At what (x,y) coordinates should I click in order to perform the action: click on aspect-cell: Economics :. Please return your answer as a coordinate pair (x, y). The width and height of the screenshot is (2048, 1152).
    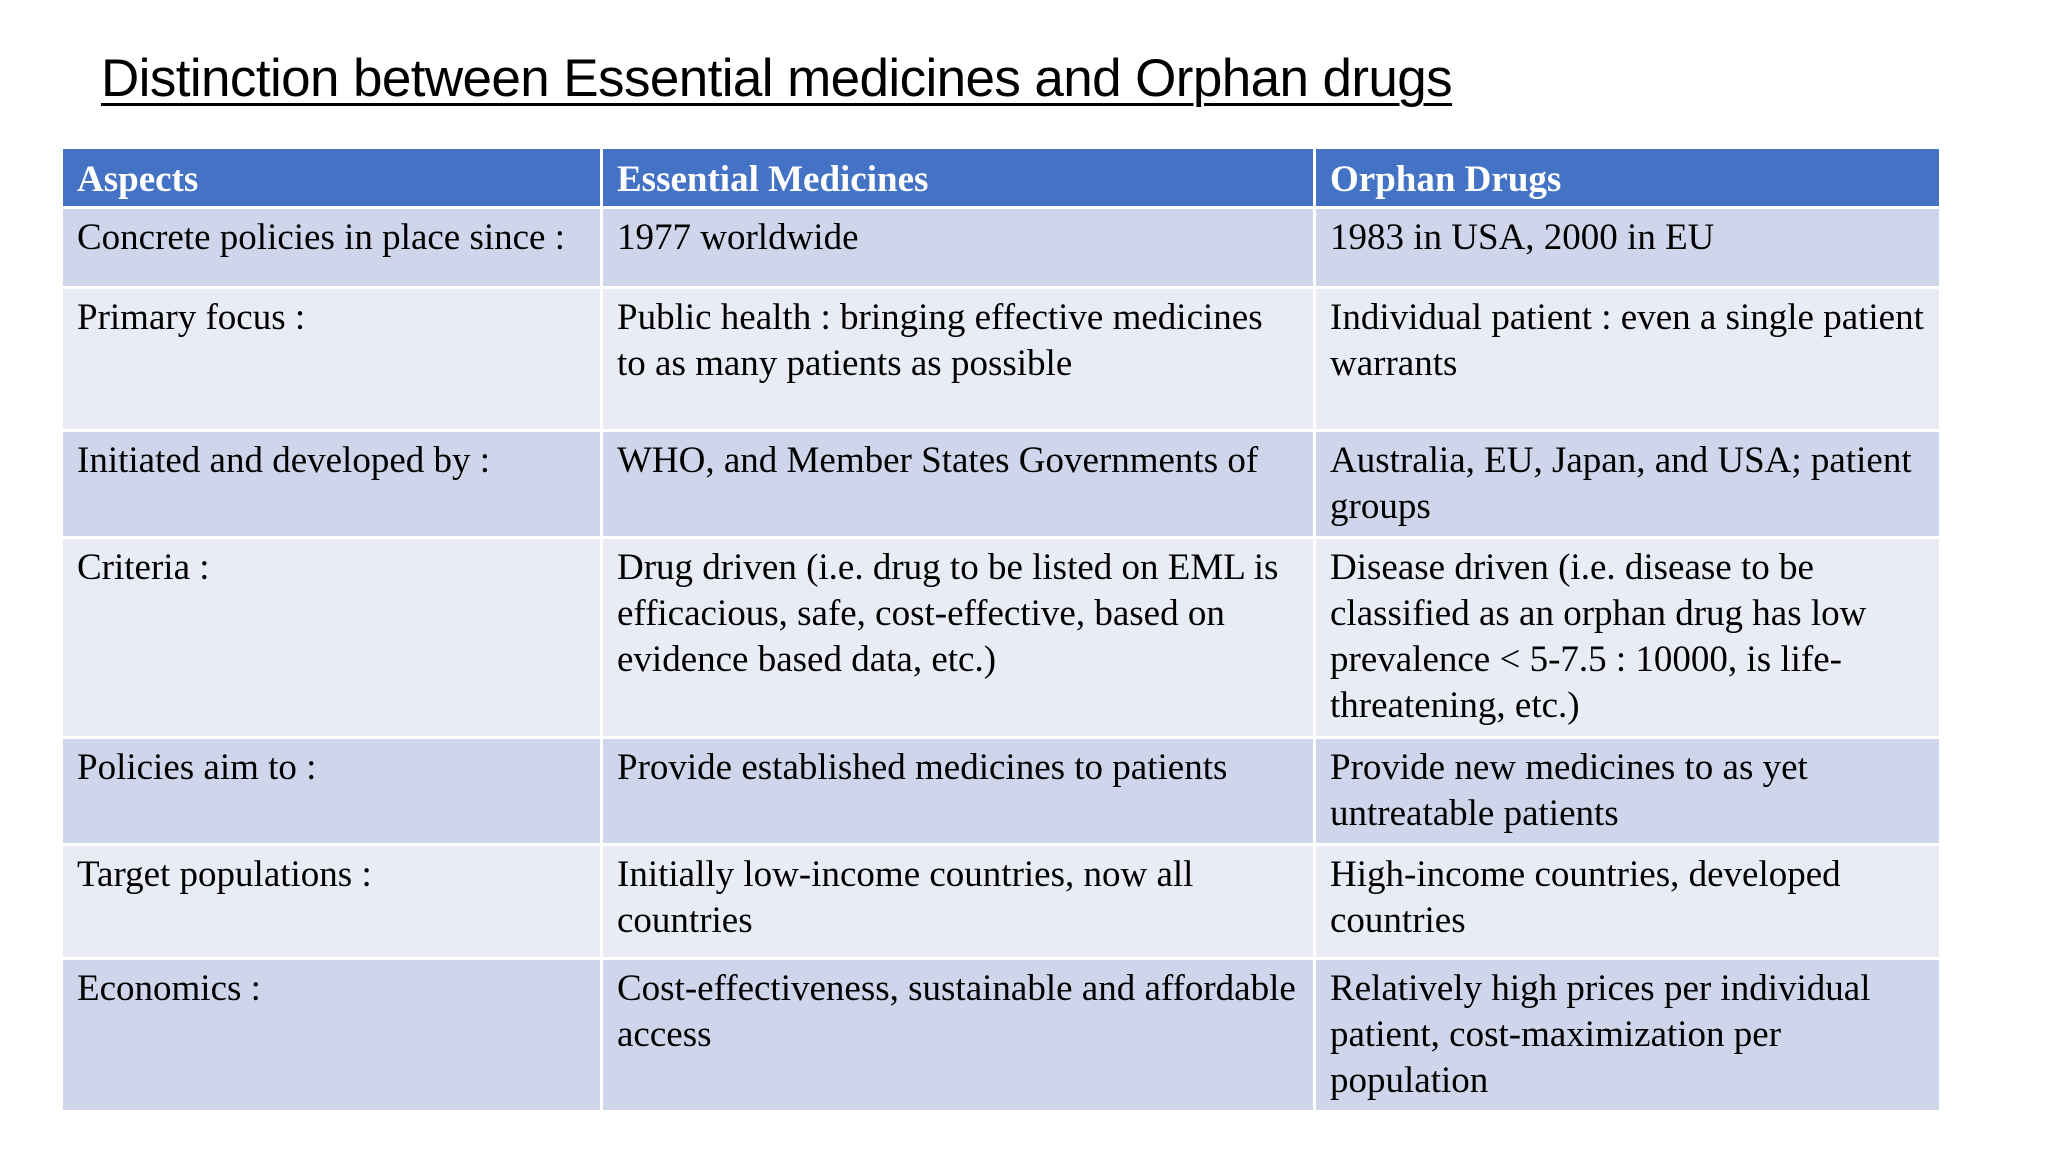
    Looking at the image, I should click on (331, 1035).